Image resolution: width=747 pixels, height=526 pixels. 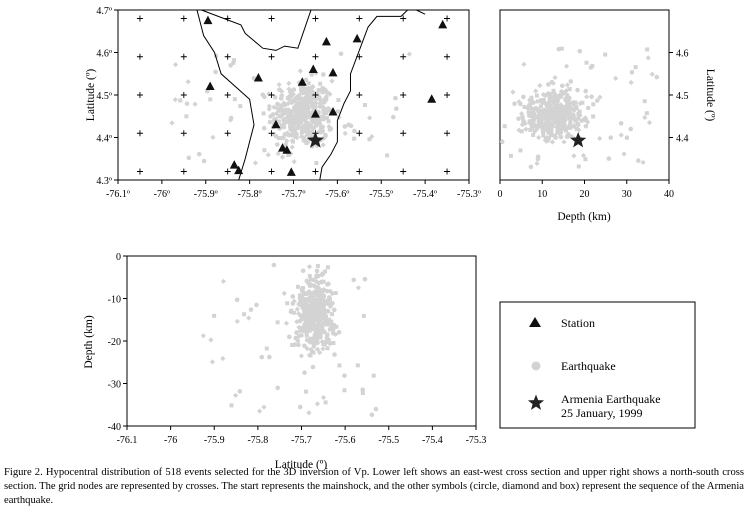 What do you see at coordinates (250, 194) in the screenshot?
I see `x-tick-label: -75.8º` at bounding box center [250, 194].